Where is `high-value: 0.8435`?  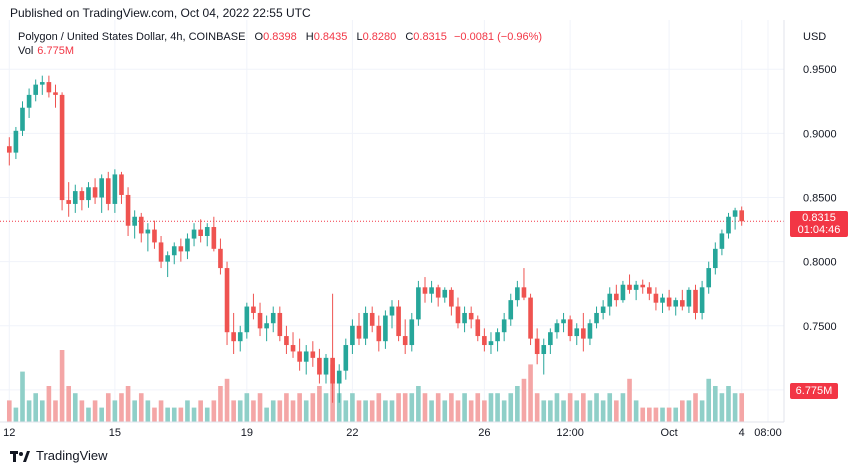 high-value: 0.8435 is located at coordinates (330, 37).